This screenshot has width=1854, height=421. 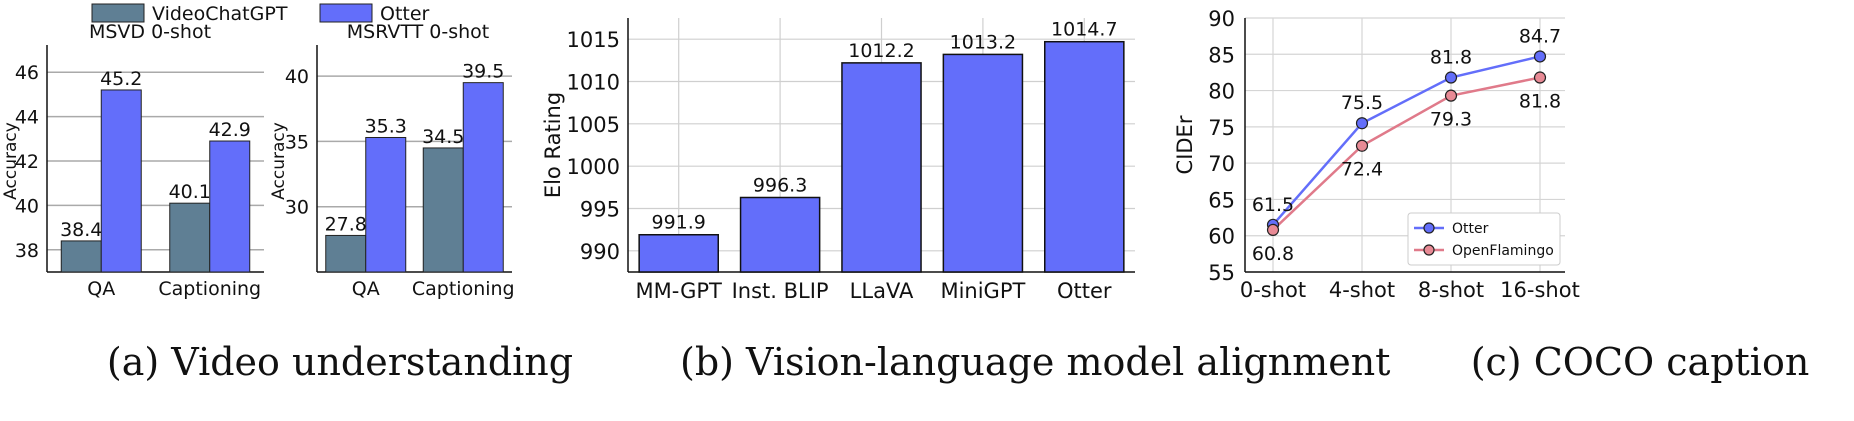 What do you see at coordinates (1273, 205) in the screenshot?
I see `point-value-label: 61.5` at bounding box center [1273, 205].